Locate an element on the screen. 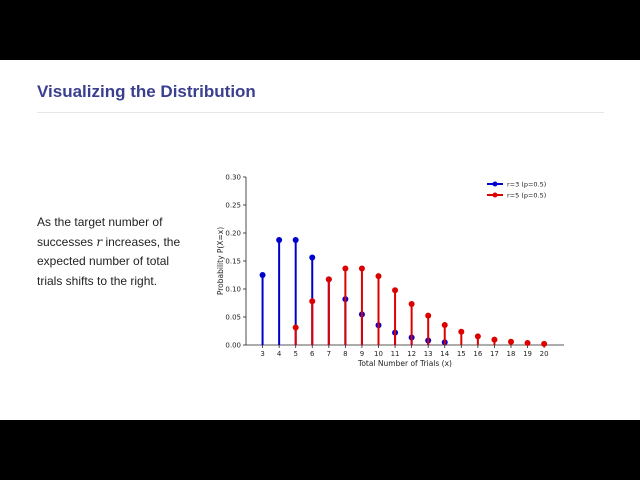 This screenshot has width=640, height=480. x-tick-label: 3 is located at coordinates (262, 354).